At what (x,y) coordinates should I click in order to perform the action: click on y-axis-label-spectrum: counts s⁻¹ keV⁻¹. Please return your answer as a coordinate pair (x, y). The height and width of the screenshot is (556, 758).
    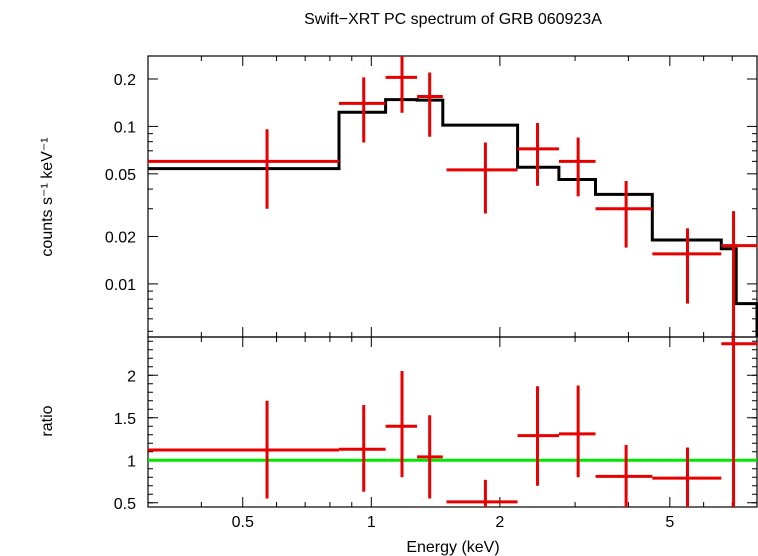
    Looking at the image, I should click on (47, 196).